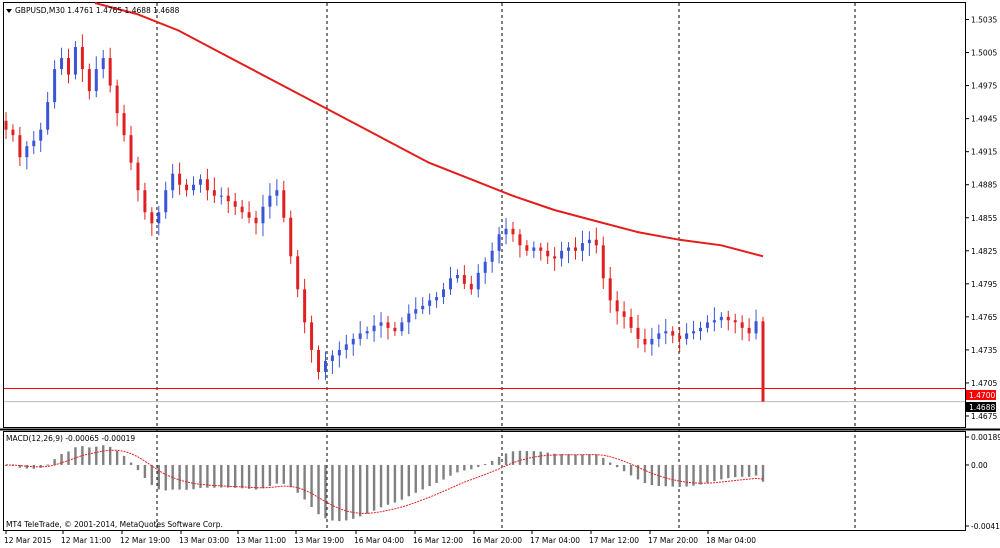  What do you see at coordinates (984, 185) in the screenshot?
I see `price-tick-label: 1.4885` at bounding box center [984, 185].